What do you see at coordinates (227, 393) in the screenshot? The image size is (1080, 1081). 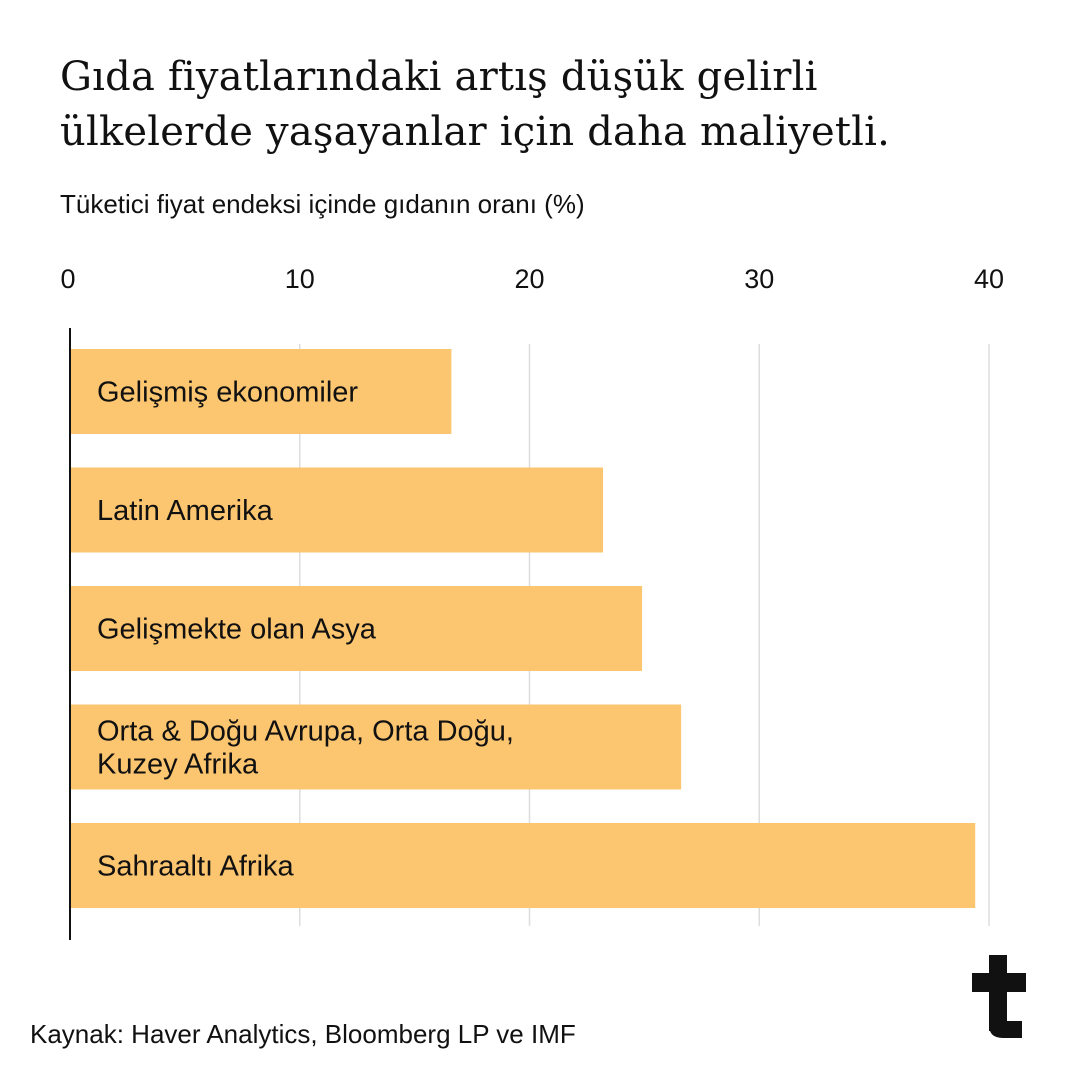 I see `bar-label-1: Gelişmiş ekonomiler` at bounding box center [227, 393].